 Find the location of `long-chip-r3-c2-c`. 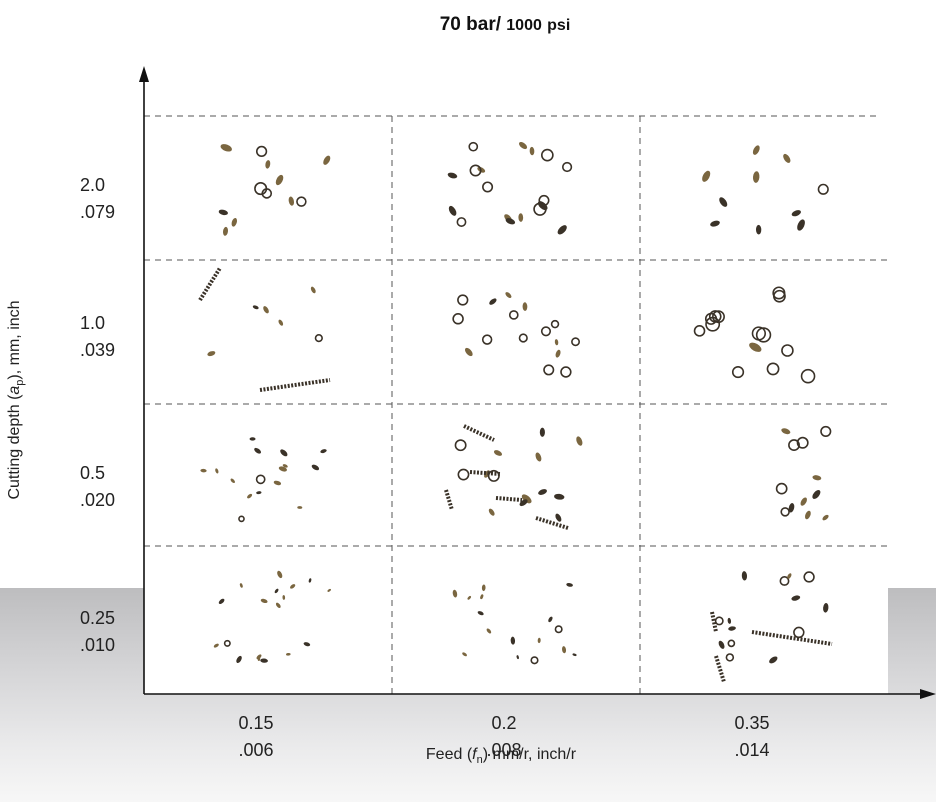

long-chip-r3-c2-c is located at coordinates (449, 500).